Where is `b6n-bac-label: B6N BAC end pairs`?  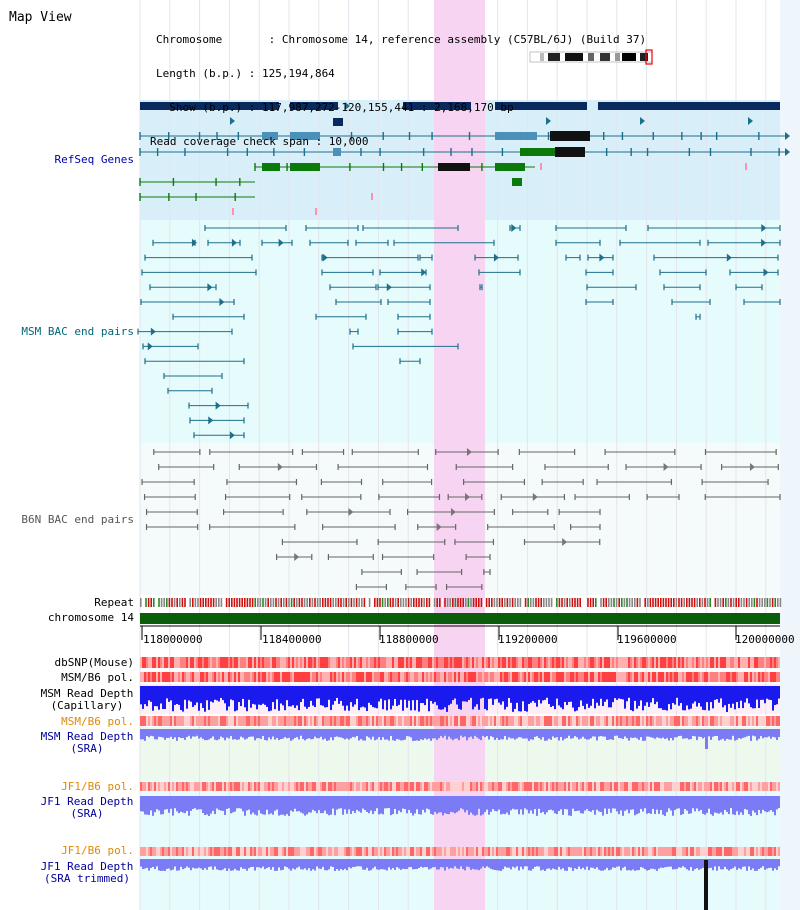 b6n-bac-label: B6N BAC end pairs is located at coordinates (77, 519).